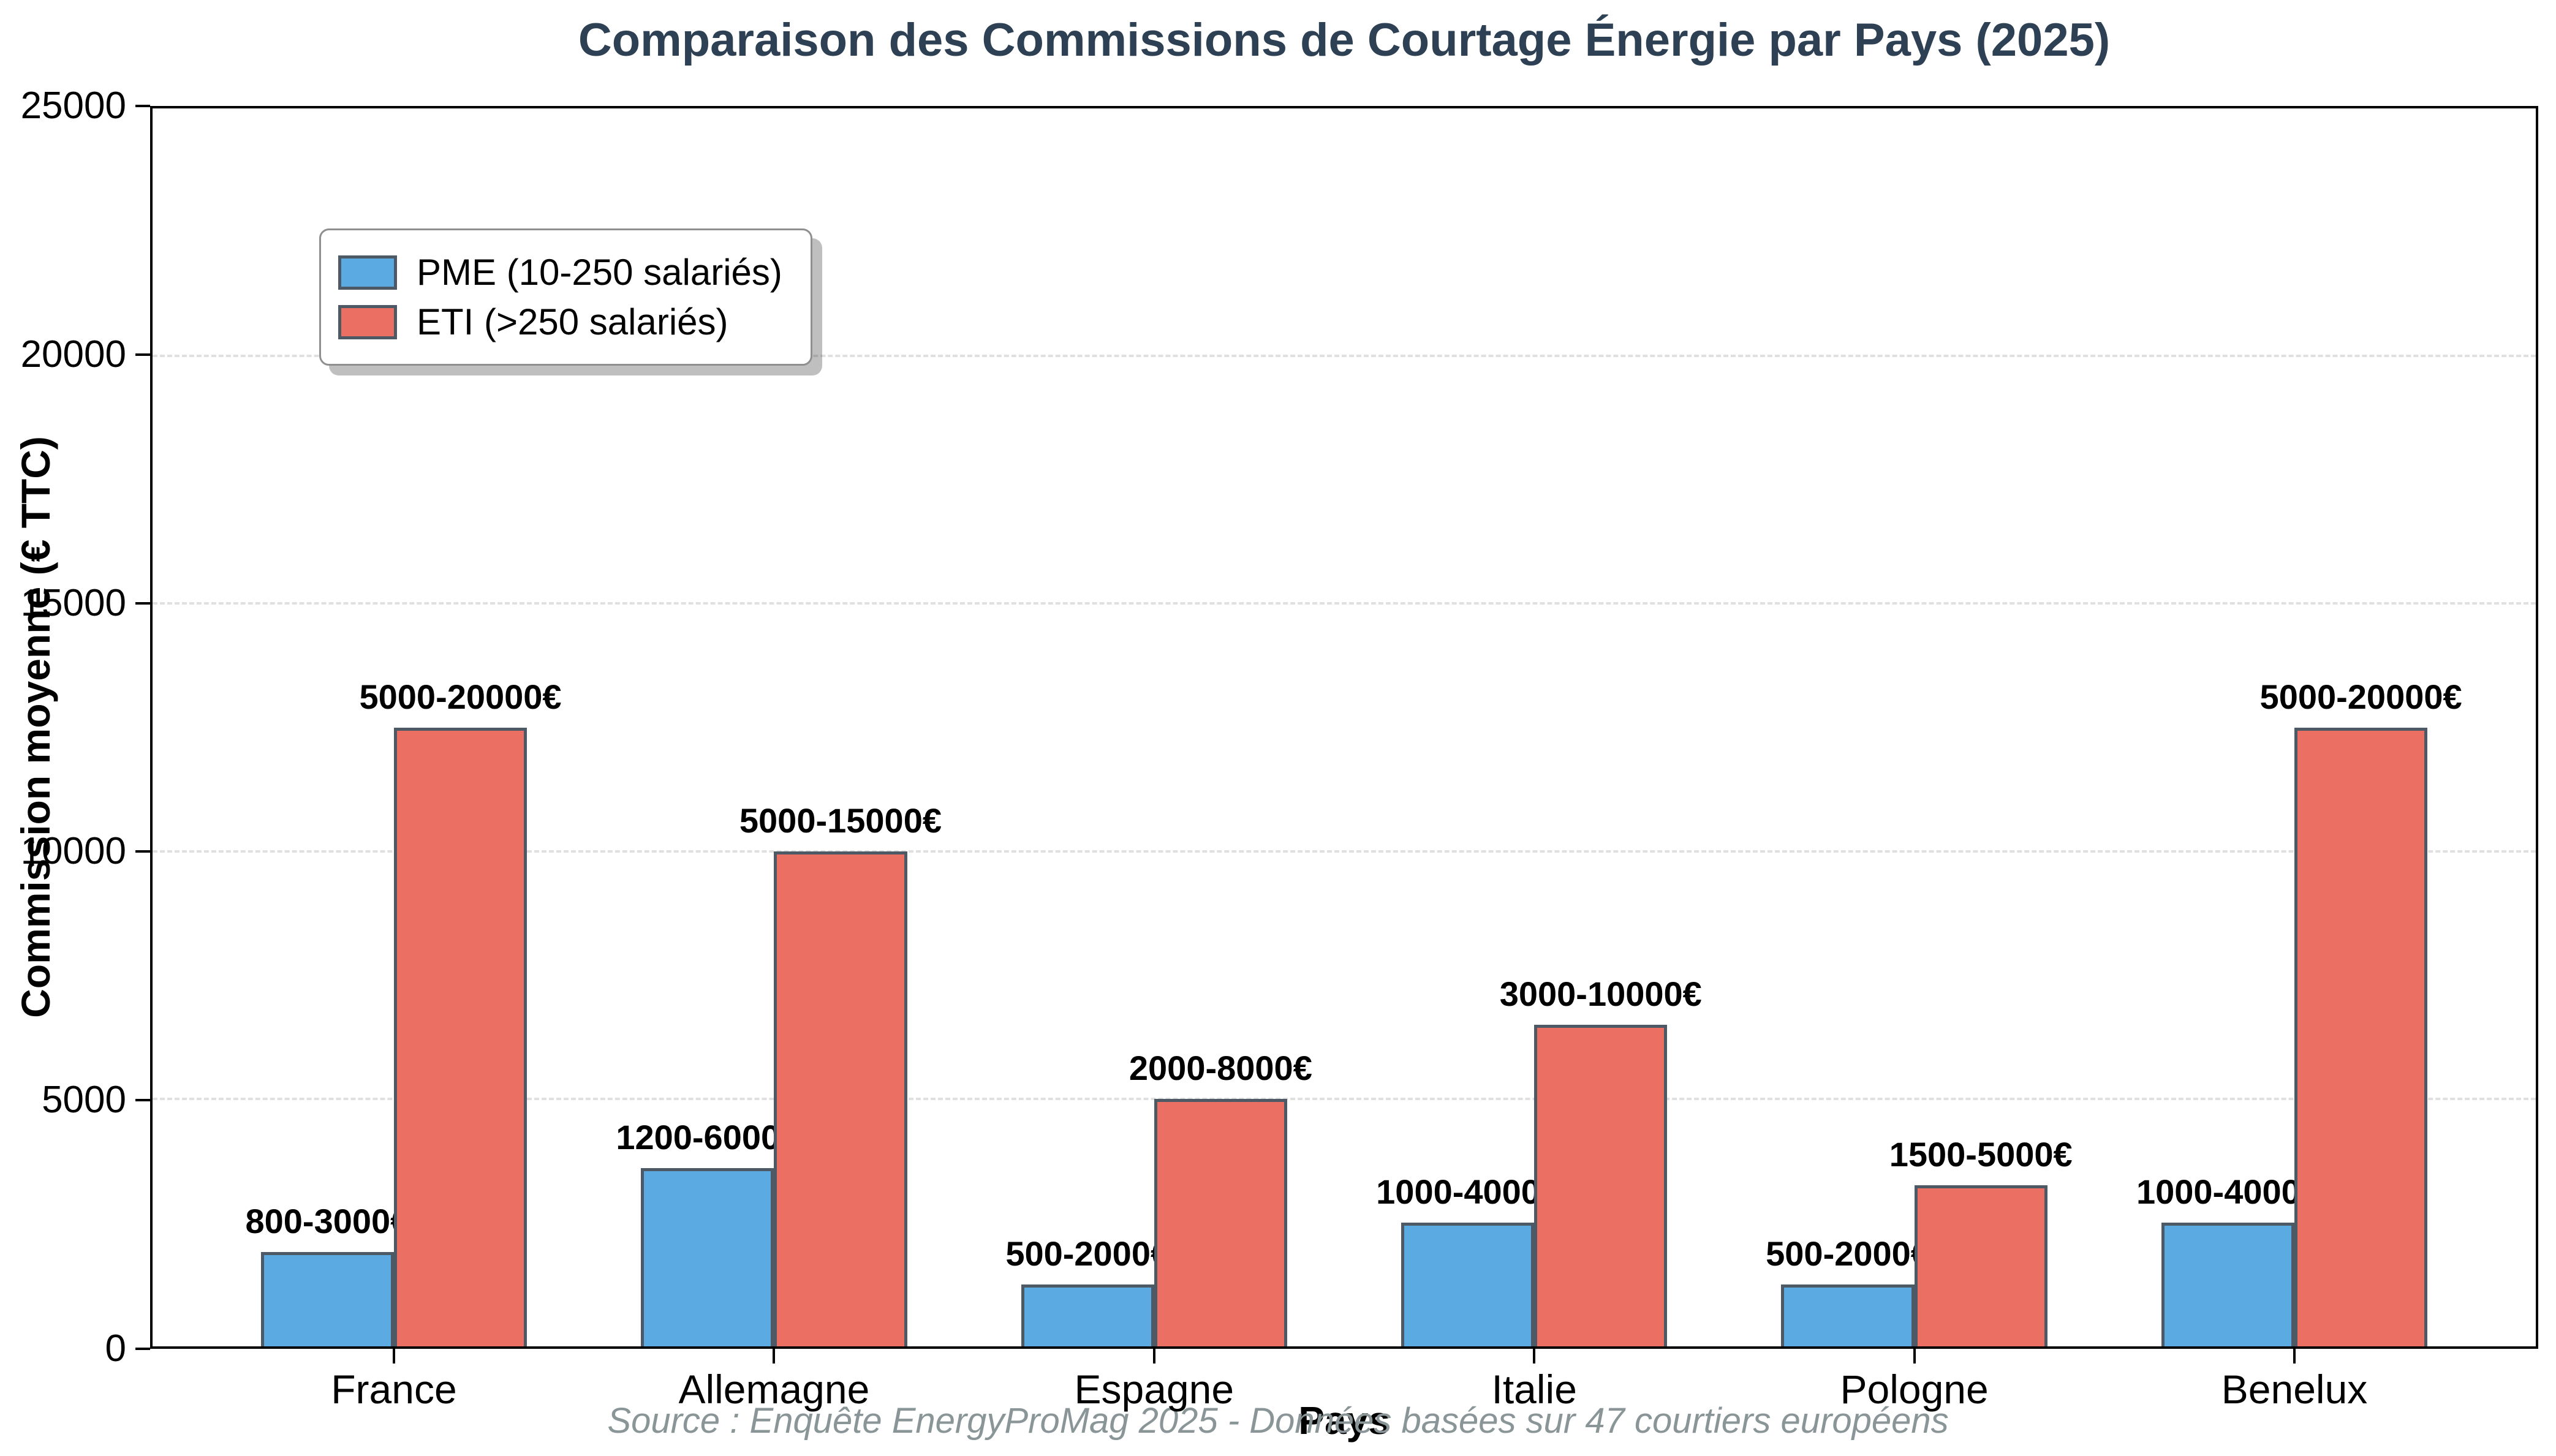  I want to click on legend-item-pme: PME (10-250 salariés), so click(560, 272).